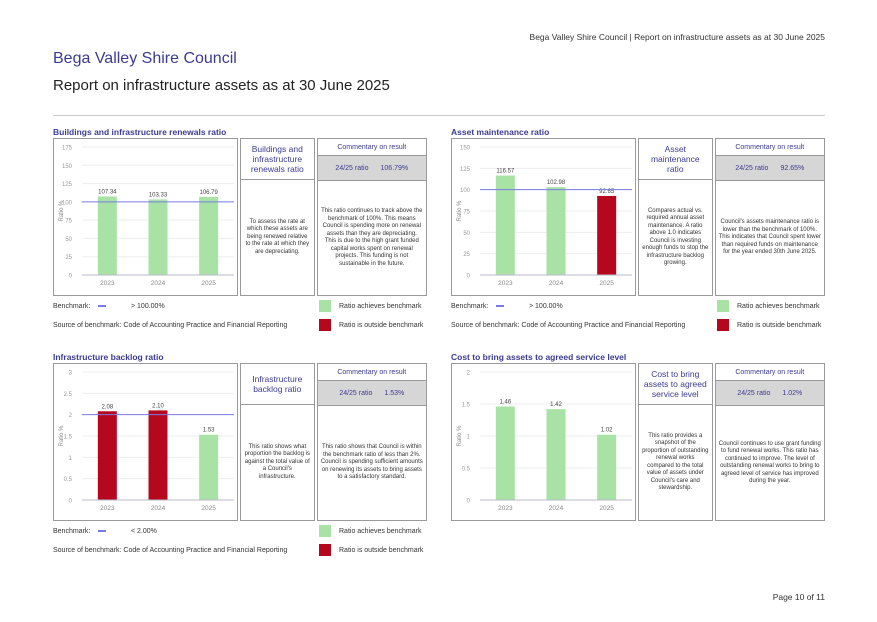 Image resolution: width=877 pixels, height=622 pixels. What do you see at coordinates (72, 531) in the screenshot?
I see `benchmark-label: Benchmark:` at bounding box center [72, 531].